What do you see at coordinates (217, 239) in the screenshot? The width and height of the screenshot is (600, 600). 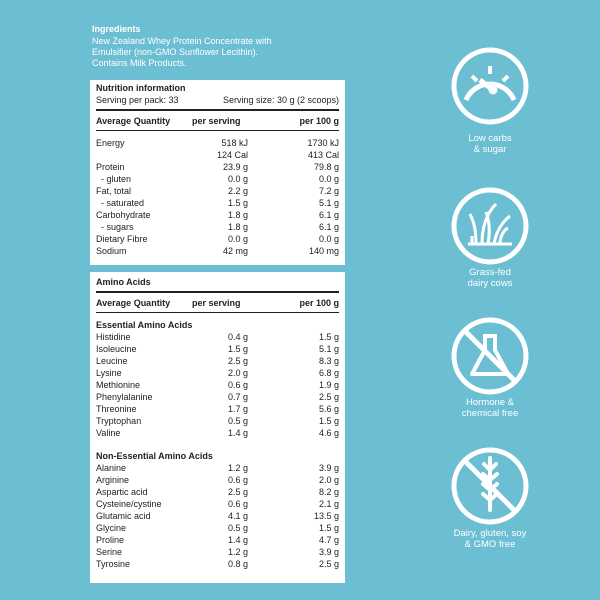 I see `table-row: Dietary Fibre 0.0 g 0.0 g` at bounding box center [217, 239].